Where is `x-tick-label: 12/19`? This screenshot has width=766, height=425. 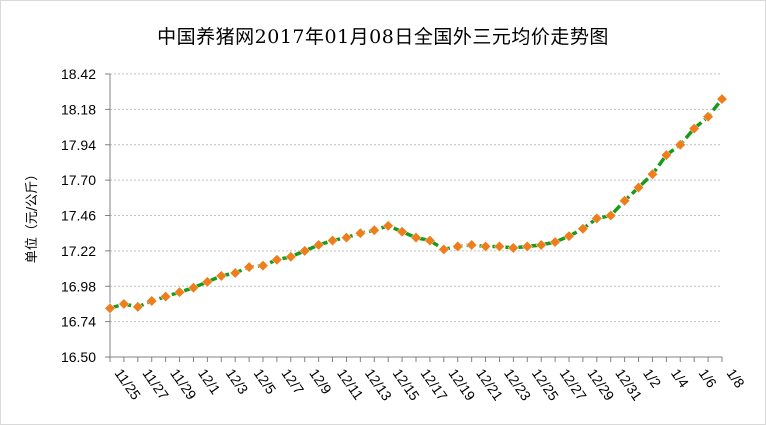 x-tick-label: 12/19 is located at coordinates (461, 385).